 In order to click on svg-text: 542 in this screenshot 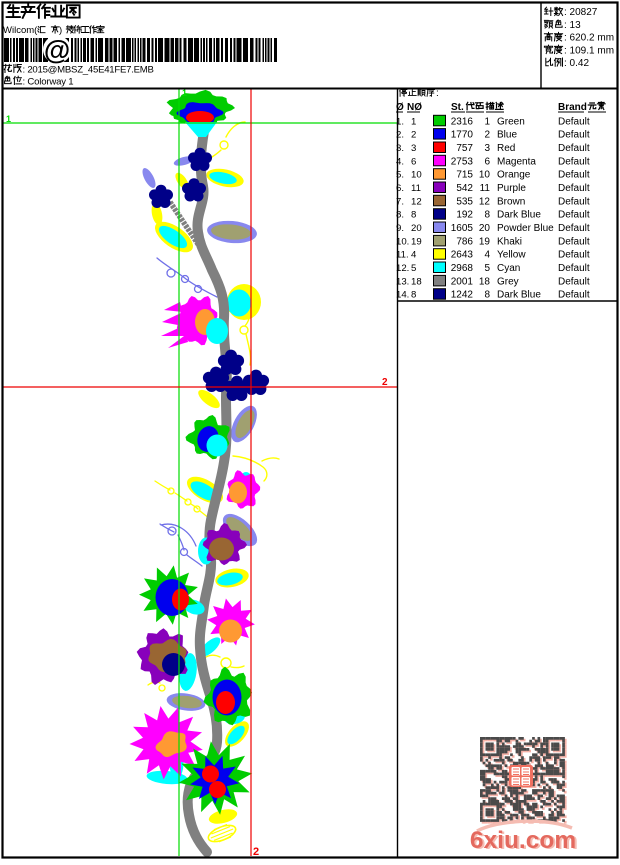, I will do `click(464, 188)`.